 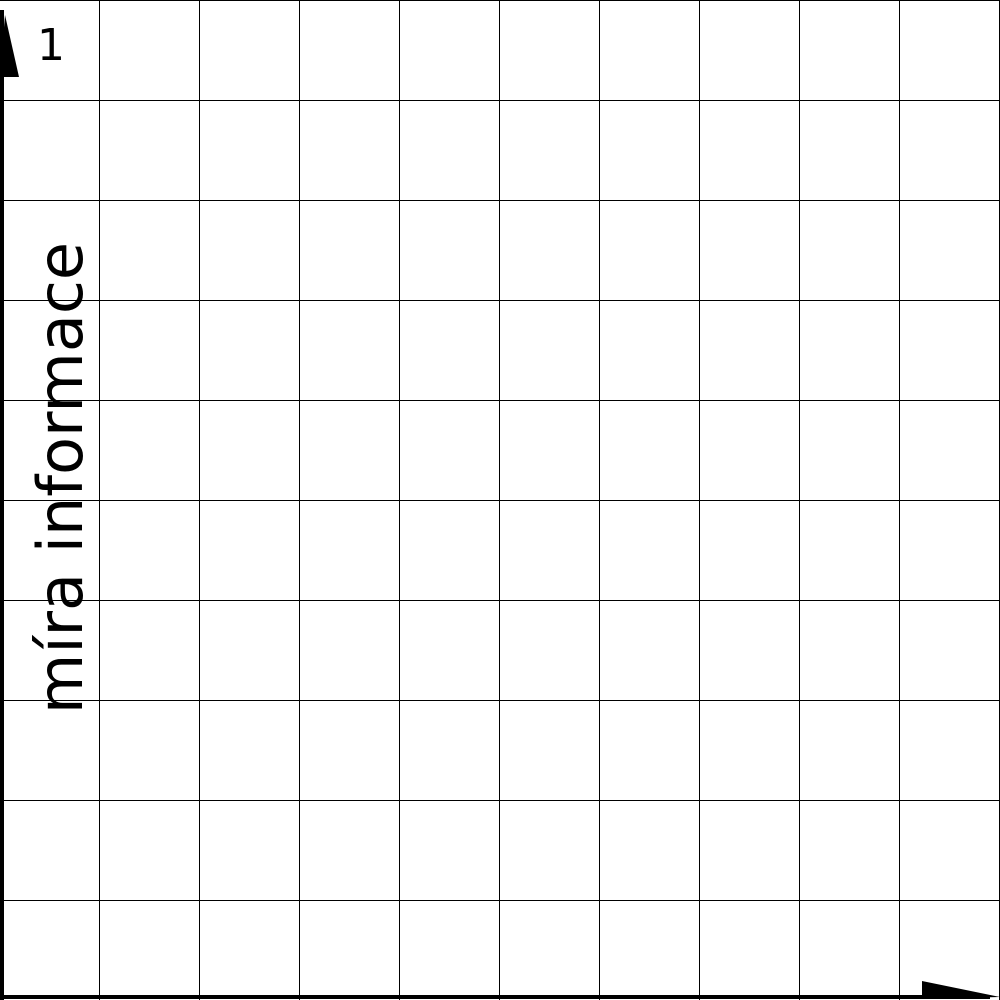 I want to click on y-axis-arrow, so click(x=9, y=46).